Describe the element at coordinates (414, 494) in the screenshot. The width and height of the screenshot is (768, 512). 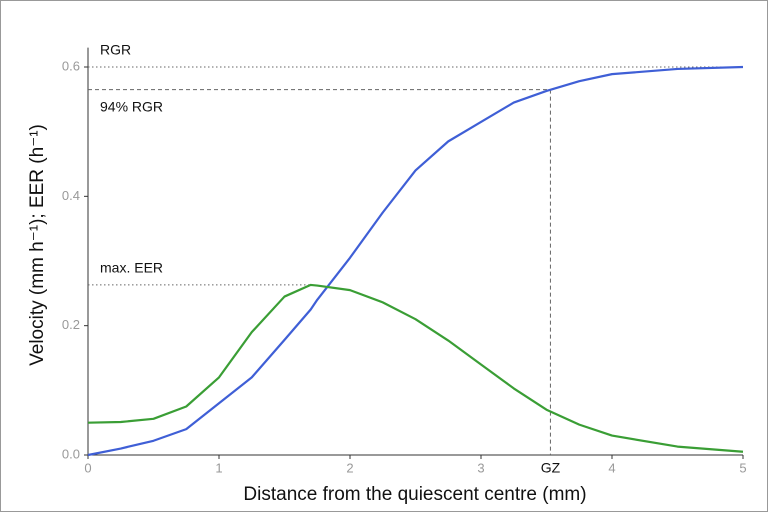
I see `x-axis-label: Distance from the quiescent centre (mm)` at that location.